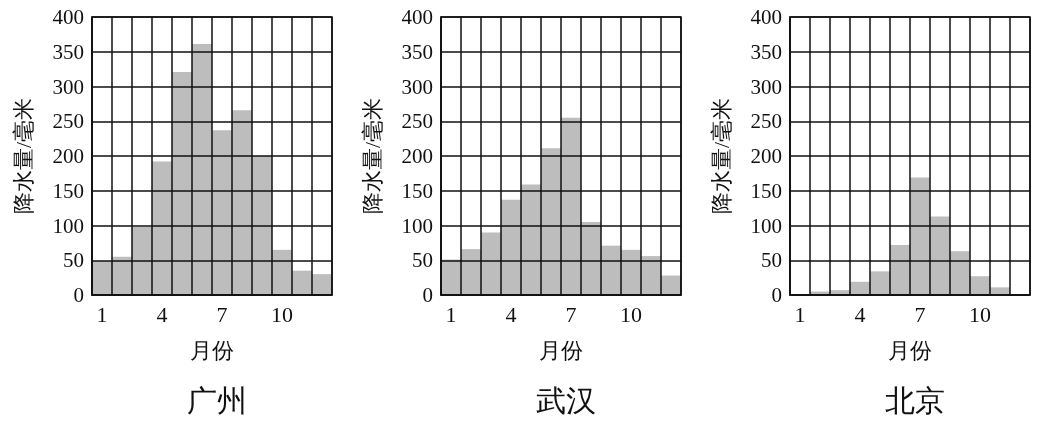 This screenshot has height=426, width=1048. I want to click on text: 广州, so click(217, 400).